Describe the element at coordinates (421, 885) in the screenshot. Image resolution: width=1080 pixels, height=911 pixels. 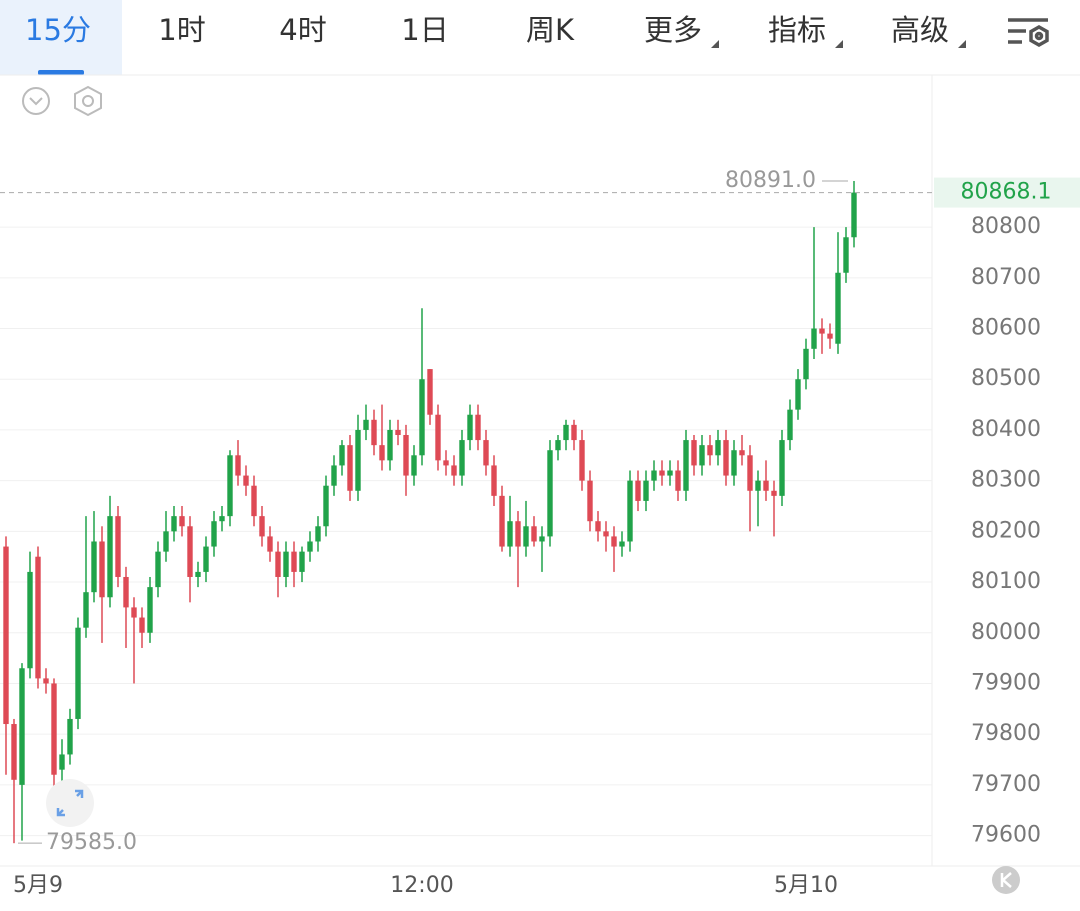
I see `x-tick-label: 12:00` at that location.